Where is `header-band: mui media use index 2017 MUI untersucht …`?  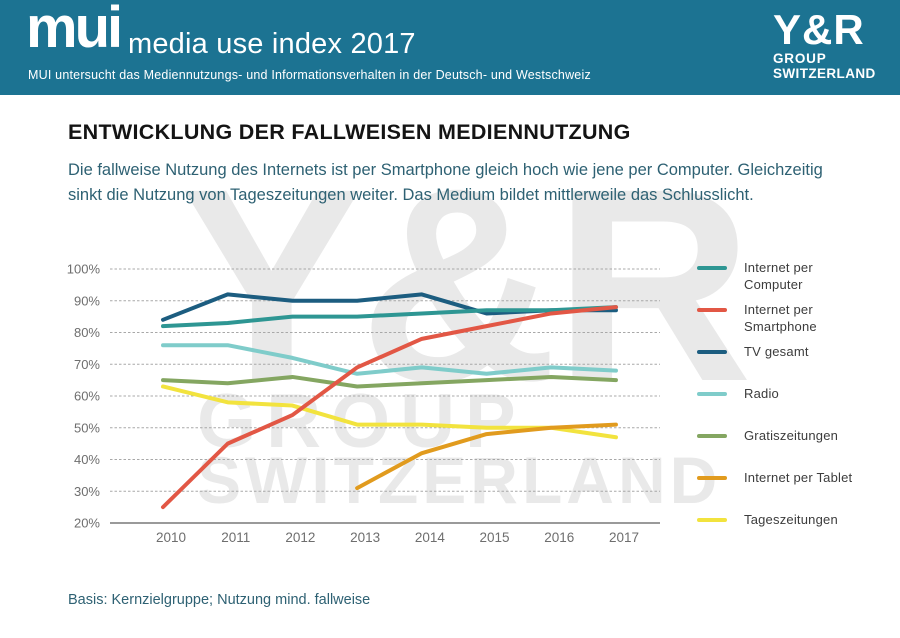
header-band: mui media use index 2017 MUI untersucht … is located at coordinates (450, 47).